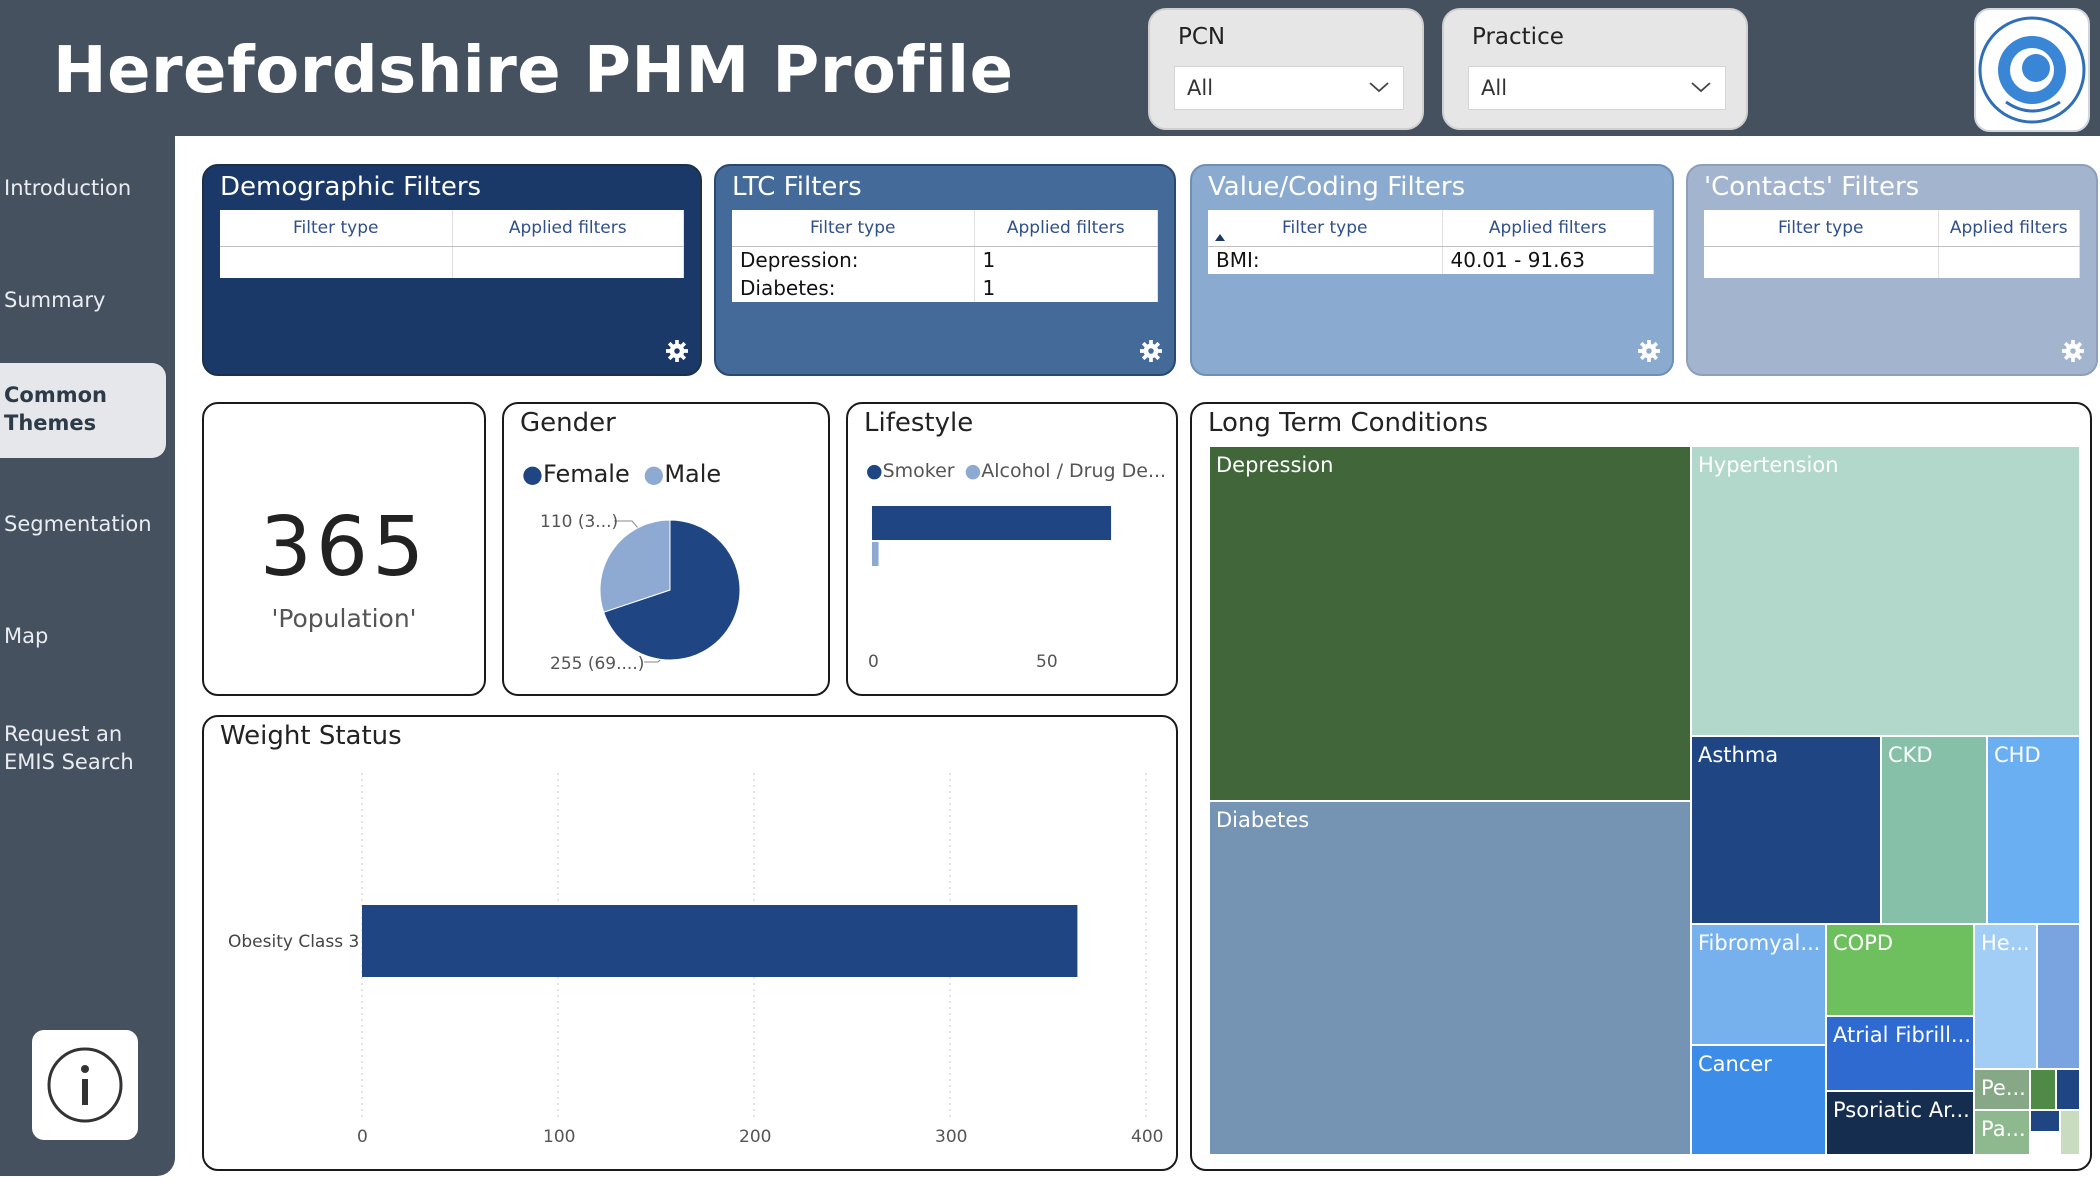  Describe the element at coordinates (875, 554) in the screenshot. I see `bar-alcohol-drug` at that location.